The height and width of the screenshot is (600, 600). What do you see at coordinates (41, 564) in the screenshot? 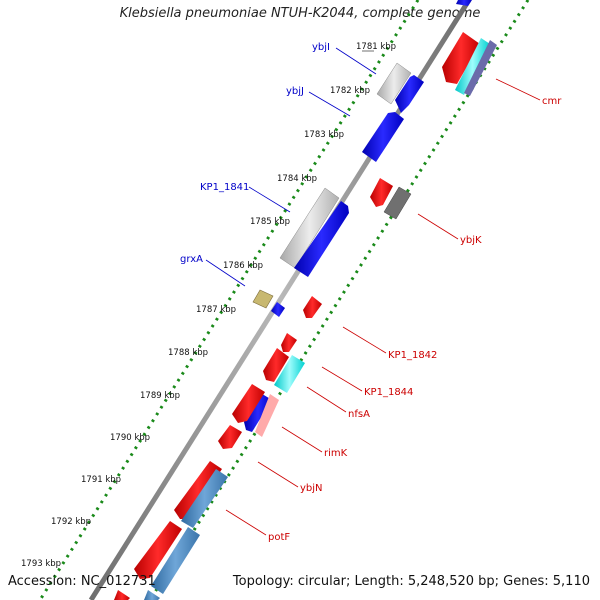
I see `tick-label: 1793 kbp` at bounding box center [41, 564].